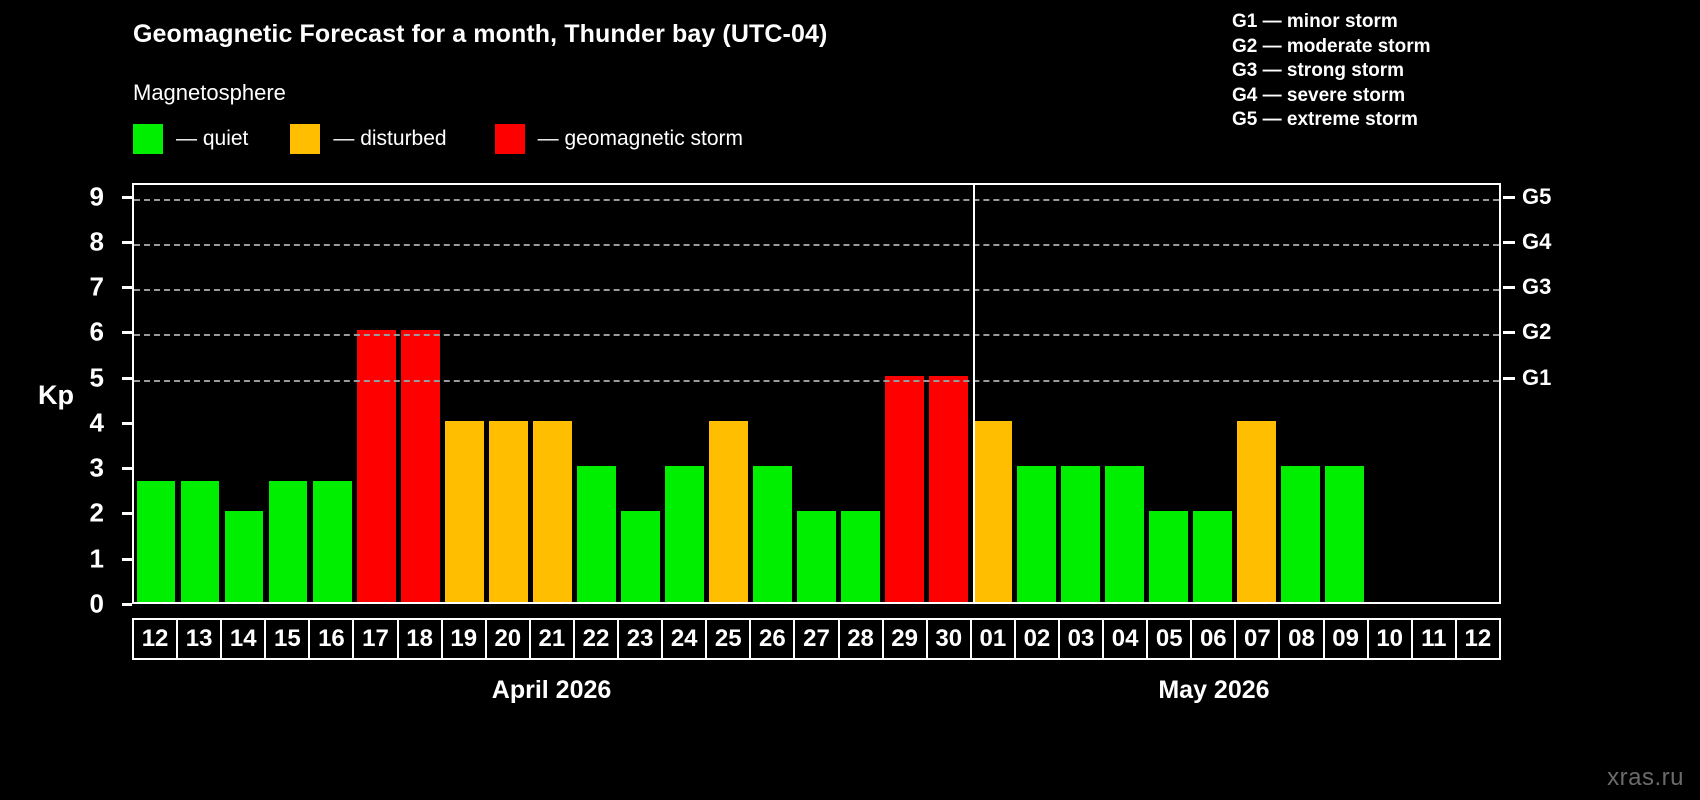 The image size is (1700, 800). What do you see at coordinates (199, 639) in the screenshot?
I see `date-box-1: 13` at bounding box center [199, 639].